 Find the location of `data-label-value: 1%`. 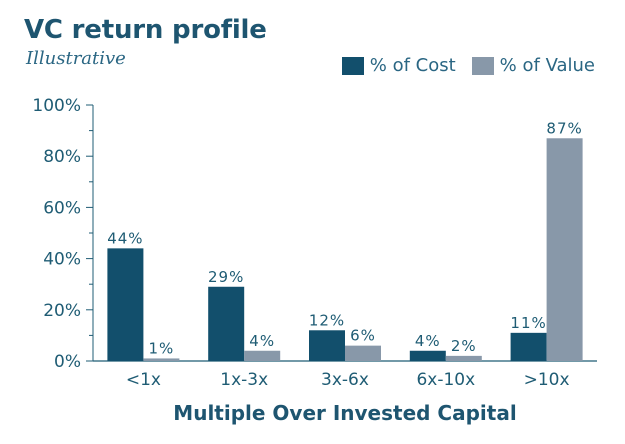

data-label-value: 1% is located at coordinates (162, 348).